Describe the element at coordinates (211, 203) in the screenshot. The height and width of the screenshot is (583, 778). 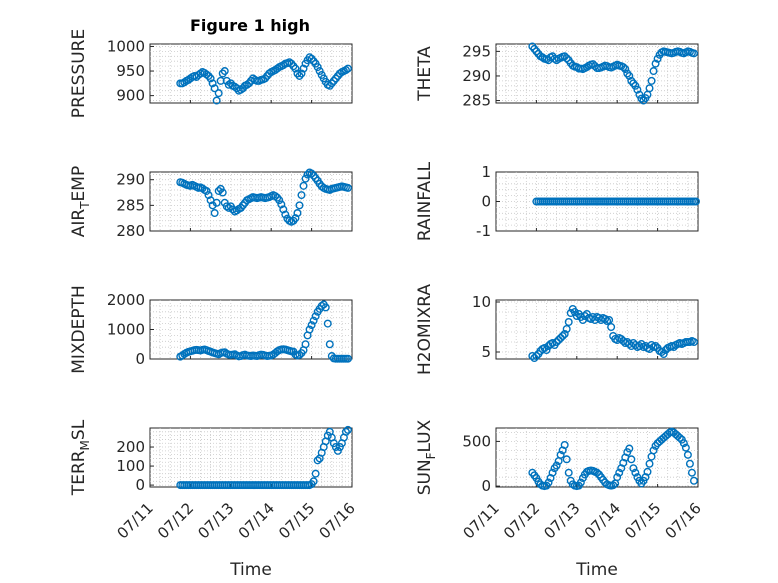
I see `subplot-3: 280 285 290 AIRTEMP` at that location.